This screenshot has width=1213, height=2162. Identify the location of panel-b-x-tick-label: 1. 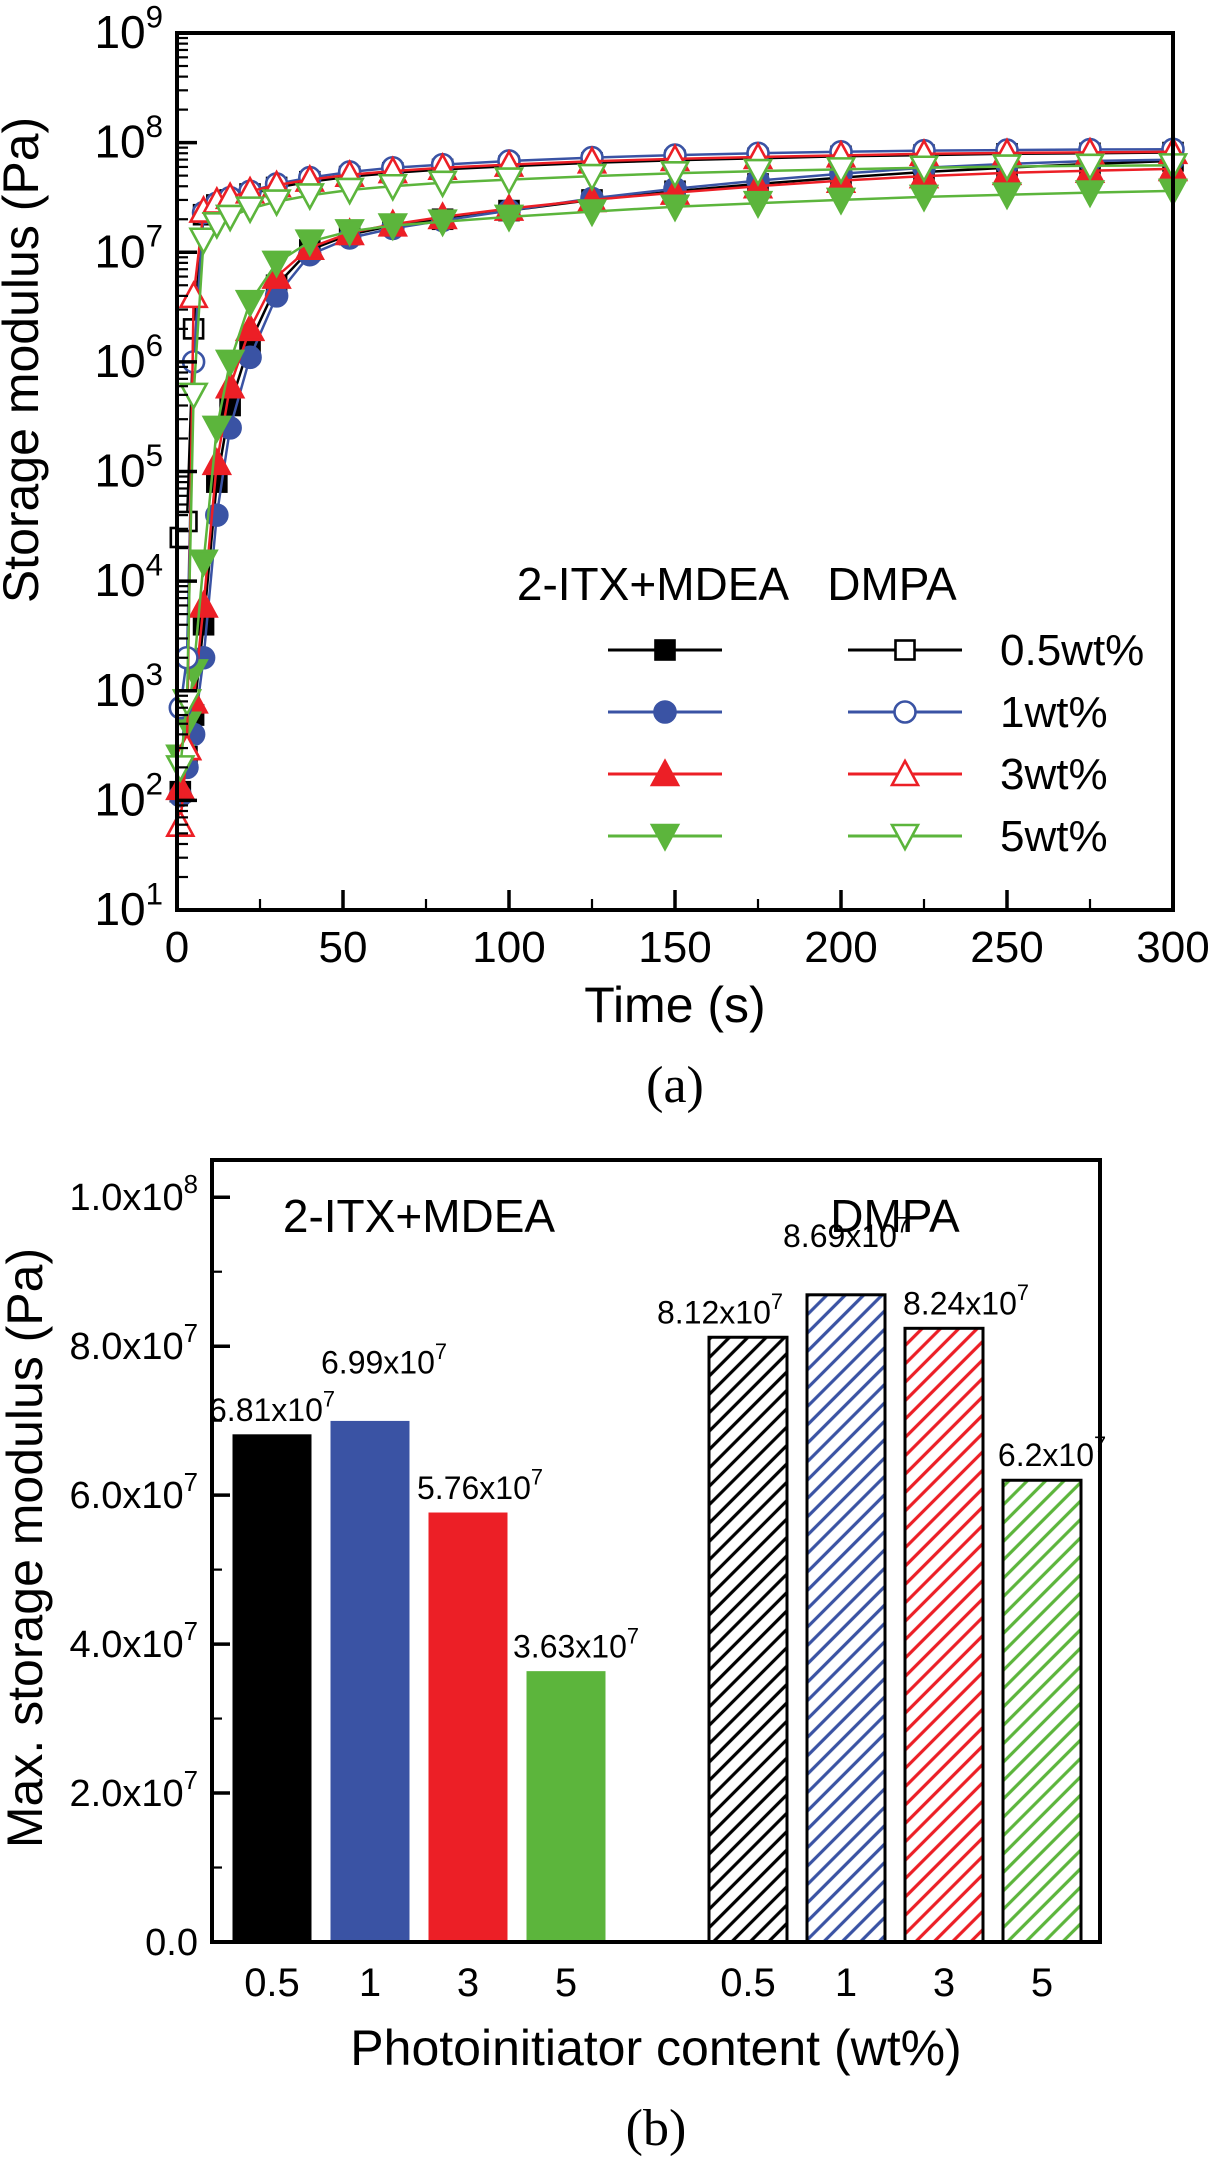
(370, 1983).